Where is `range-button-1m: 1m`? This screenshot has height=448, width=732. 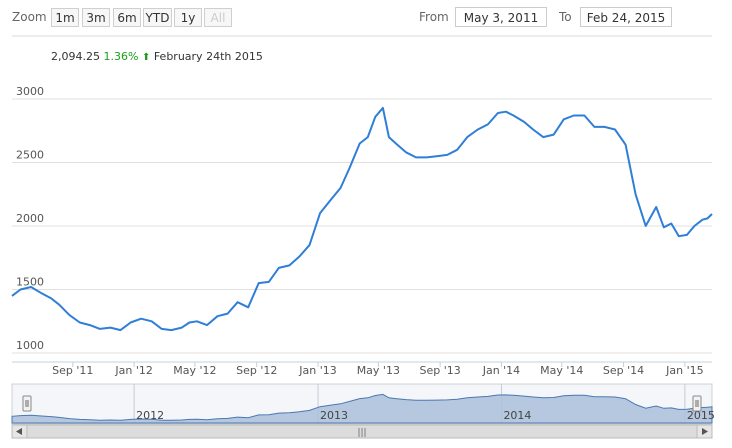
range-button-1m: 1m is located at coordinates (65, 17).